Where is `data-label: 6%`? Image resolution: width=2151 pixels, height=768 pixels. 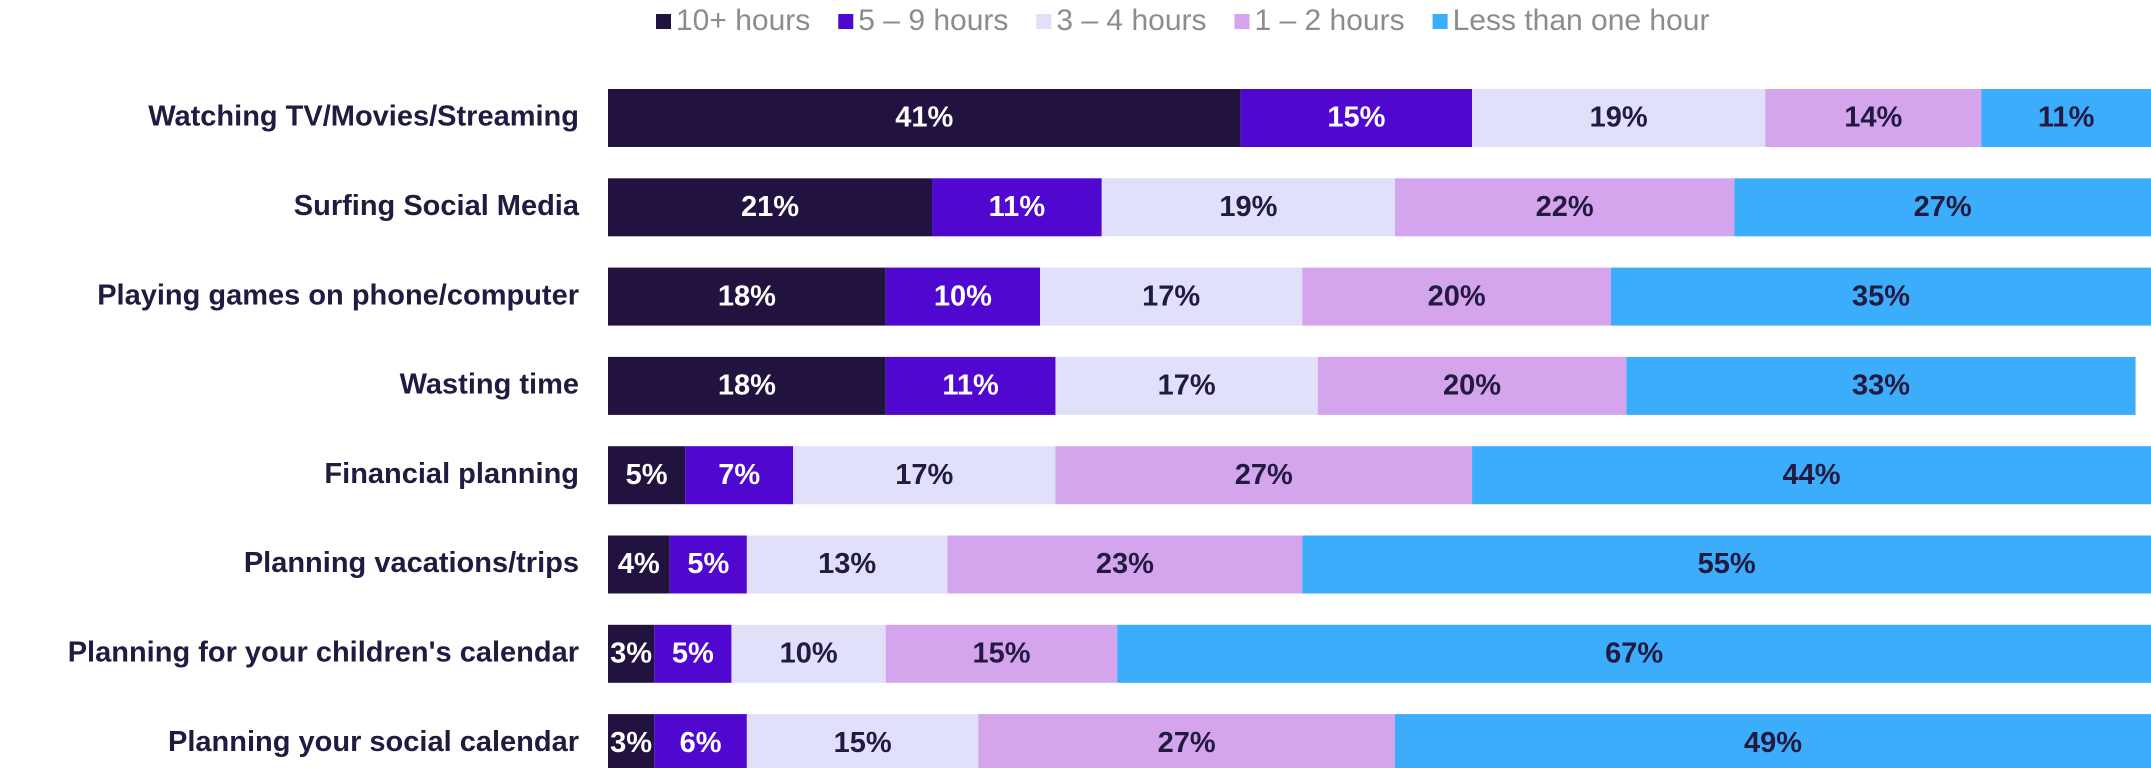 data-label: 6% is located at coordinates (701, 743).